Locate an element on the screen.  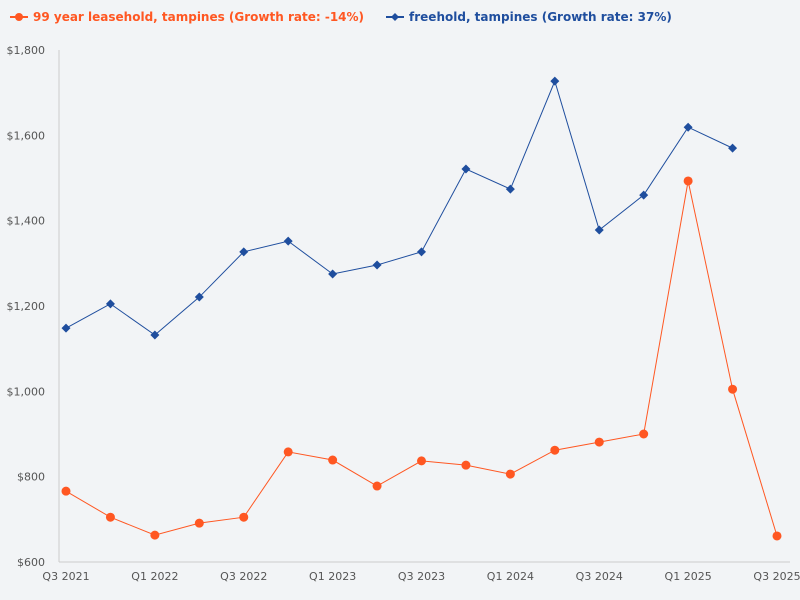
circle-marker-icon is located at coordinates (19, 17).